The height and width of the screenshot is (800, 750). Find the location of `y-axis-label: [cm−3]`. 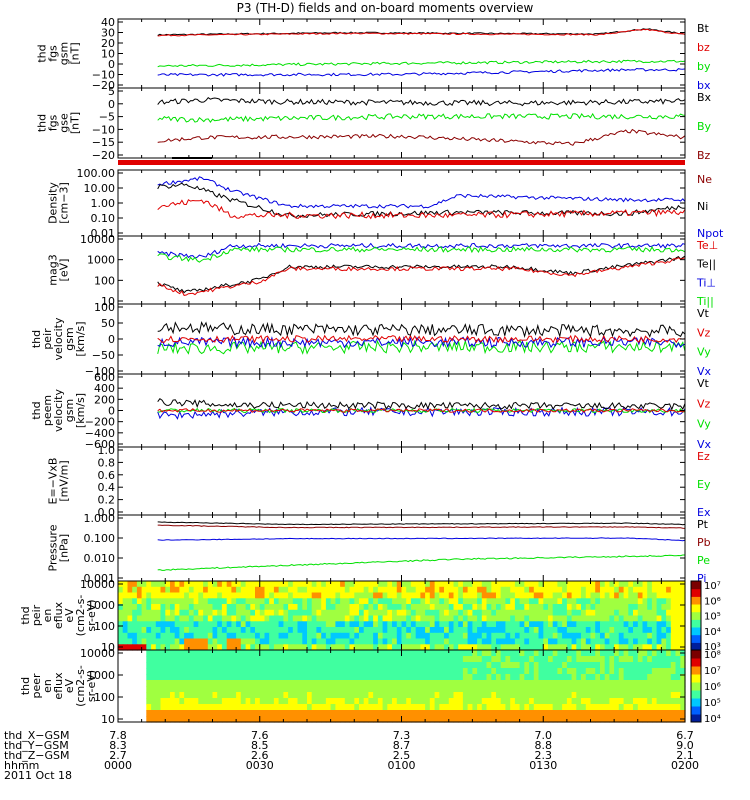

y-axis-label: [cm−3] is located at coordinates (64, 203).